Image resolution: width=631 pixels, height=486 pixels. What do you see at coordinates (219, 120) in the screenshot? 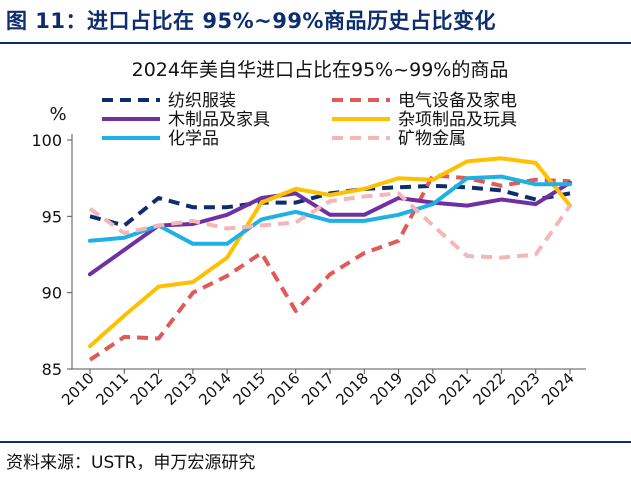
I see `legend-label-2: 木制品及家具` at bounding box center [219, 120].